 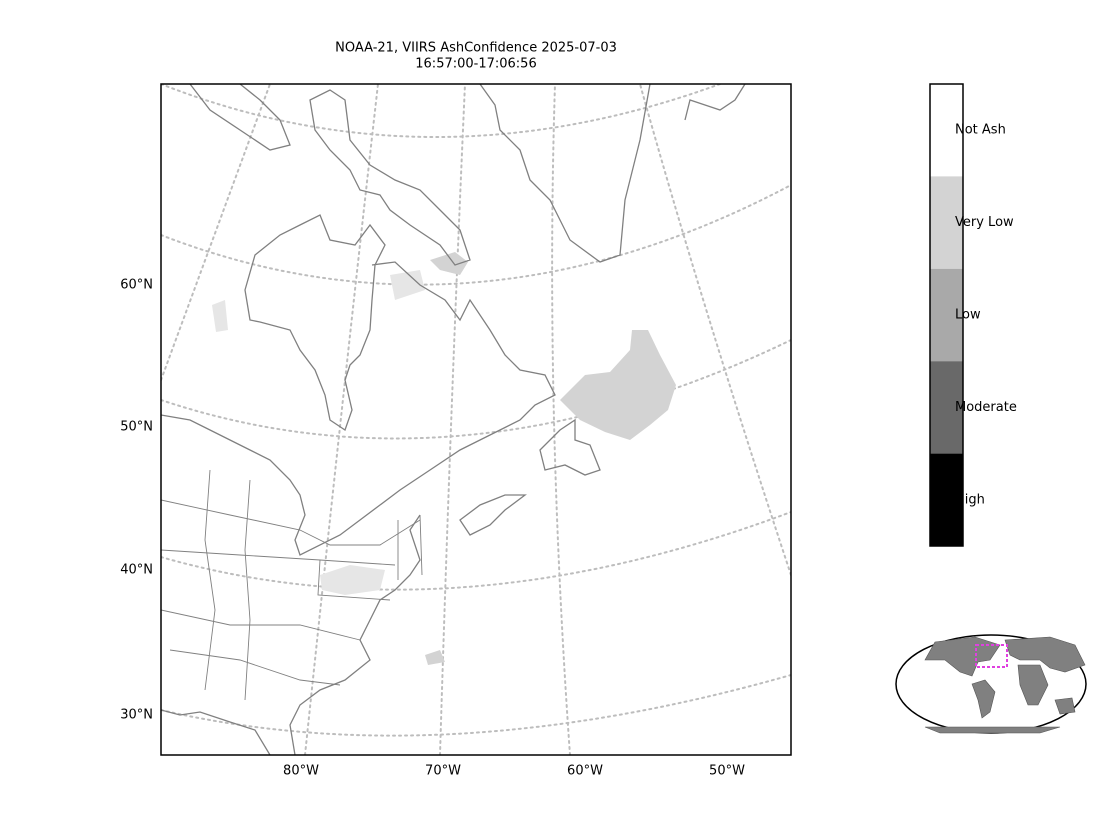 What do you see at coordinates (475, 64) in the screenshot?
I see `title-line: 16:57:00-17:06:56` at bounding box center [475, 64].